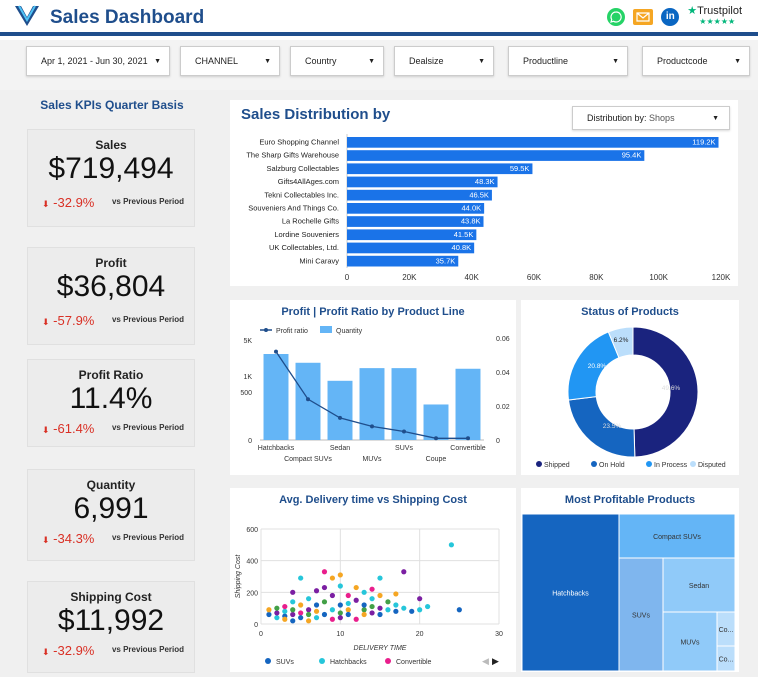  What do you see at coordinates (568, 61) in the screenshot?
I see `productline-filter: Productline ▼` at bounding box center [568, 61].